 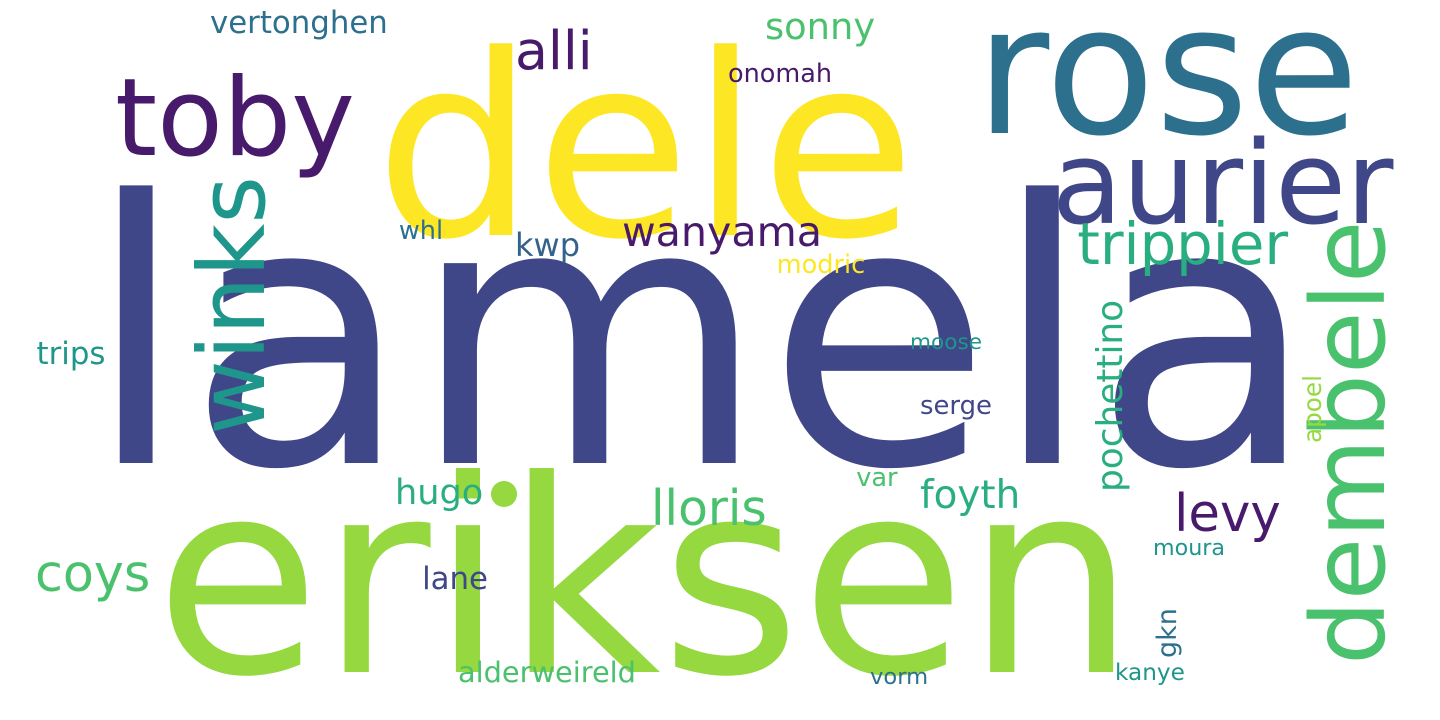 I want to click on word-levy: levy, so click(x=1227, y=514).